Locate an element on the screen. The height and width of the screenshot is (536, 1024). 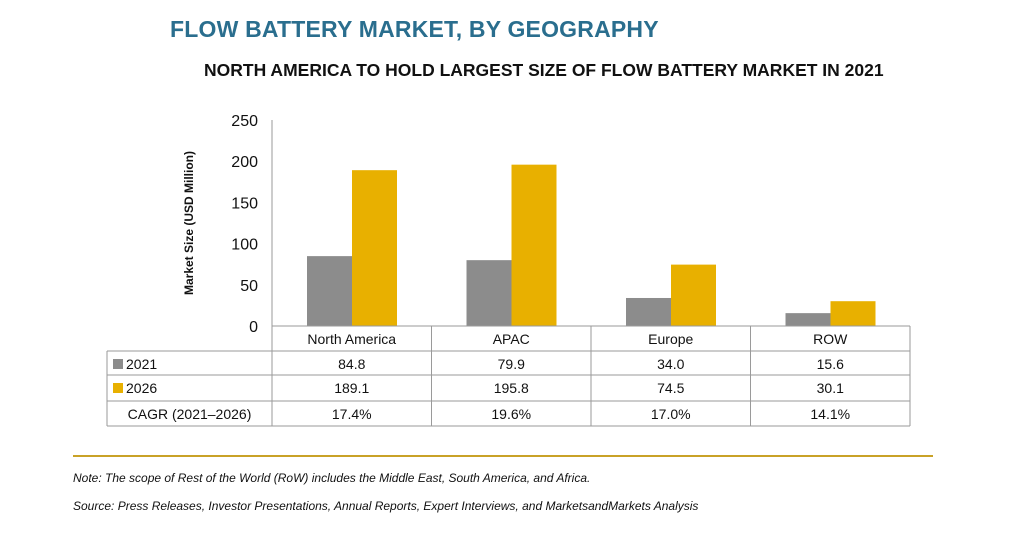
cagr-value: 14.1% is located at coordinates (830, 414).